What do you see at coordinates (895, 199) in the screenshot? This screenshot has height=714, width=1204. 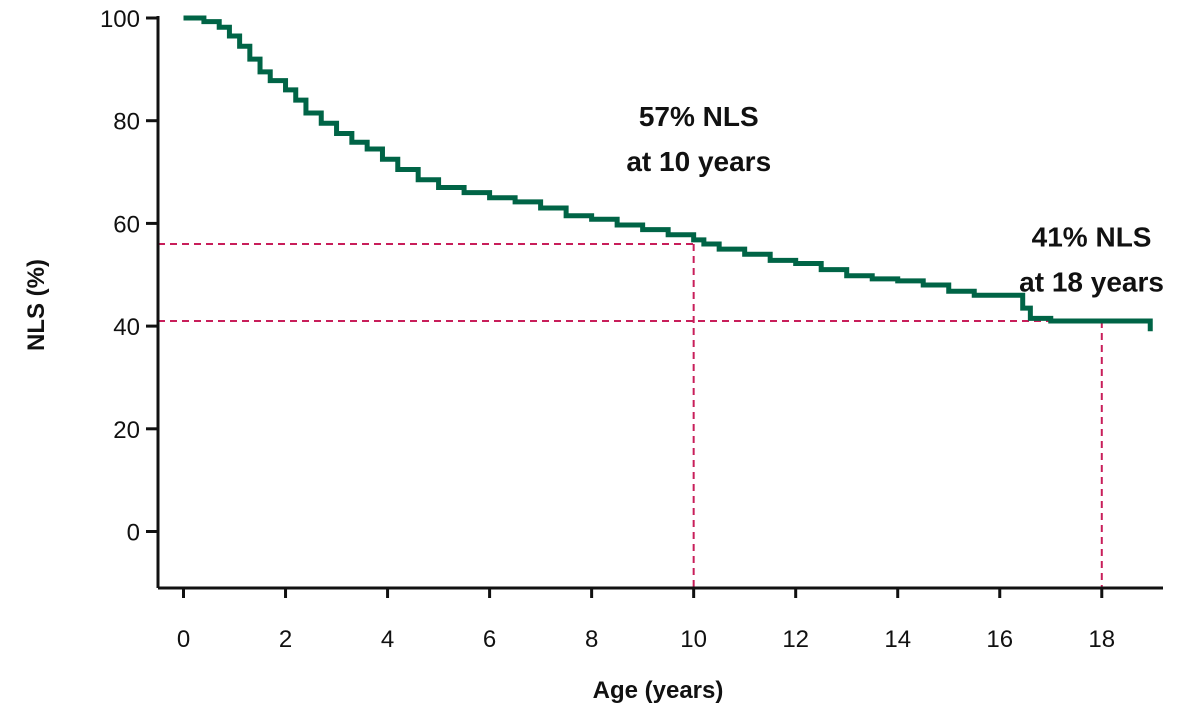 I see `annotations: 57% NLS at 10 years 41% NLS at 18 years` at bounding box center [895, 199].